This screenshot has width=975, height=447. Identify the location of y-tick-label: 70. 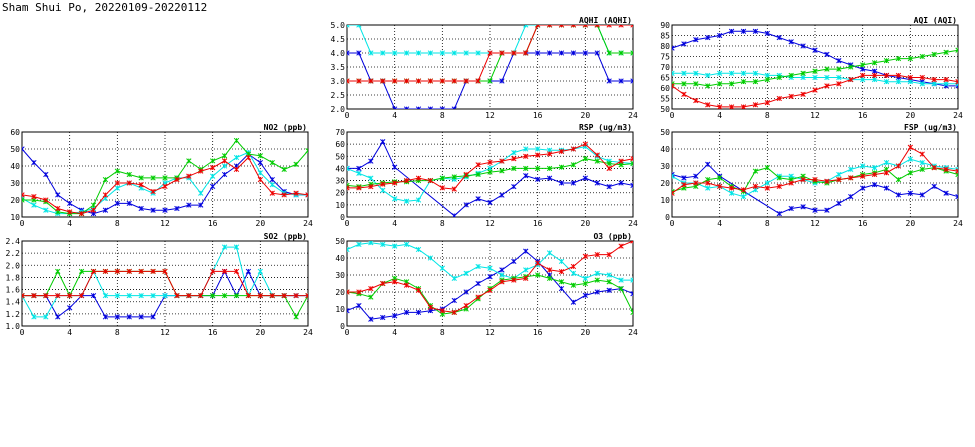
(340, 132).